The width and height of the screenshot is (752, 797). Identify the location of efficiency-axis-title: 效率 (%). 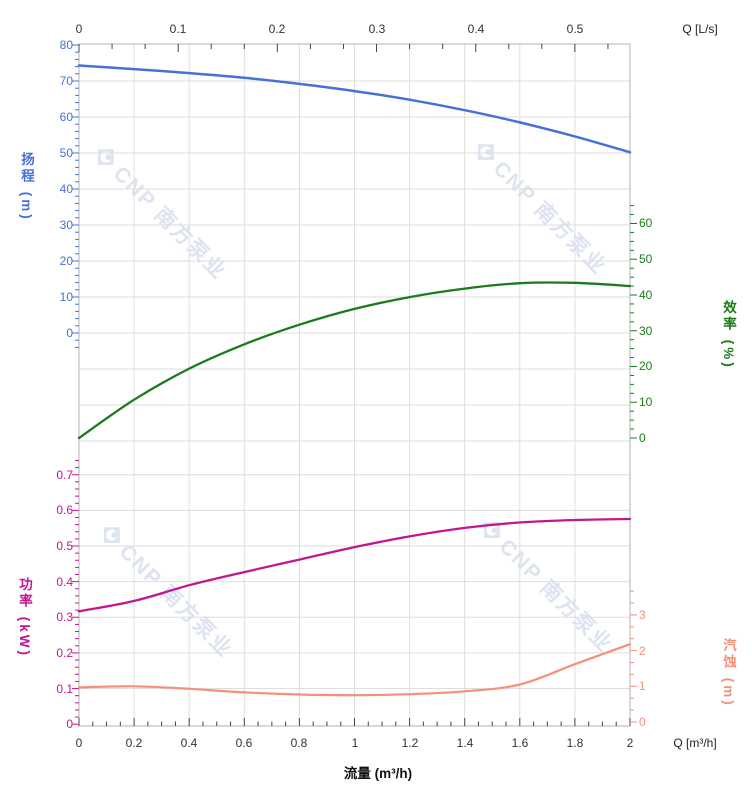
(728, 335).